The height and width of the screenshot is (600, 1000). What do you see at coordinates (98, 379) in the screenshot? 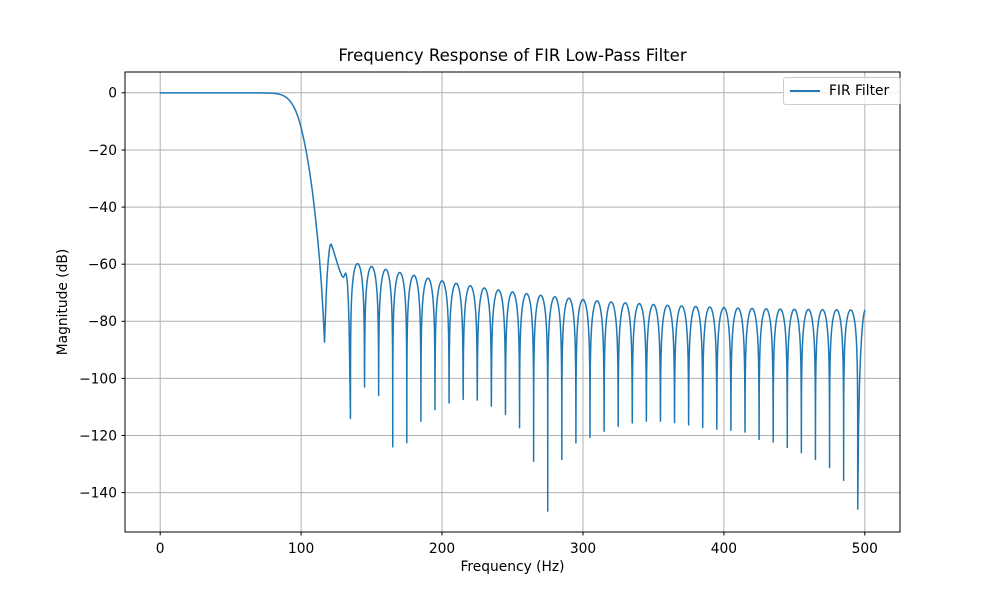
I see `y-tick-label: −100` at bounding box center [98, 379].